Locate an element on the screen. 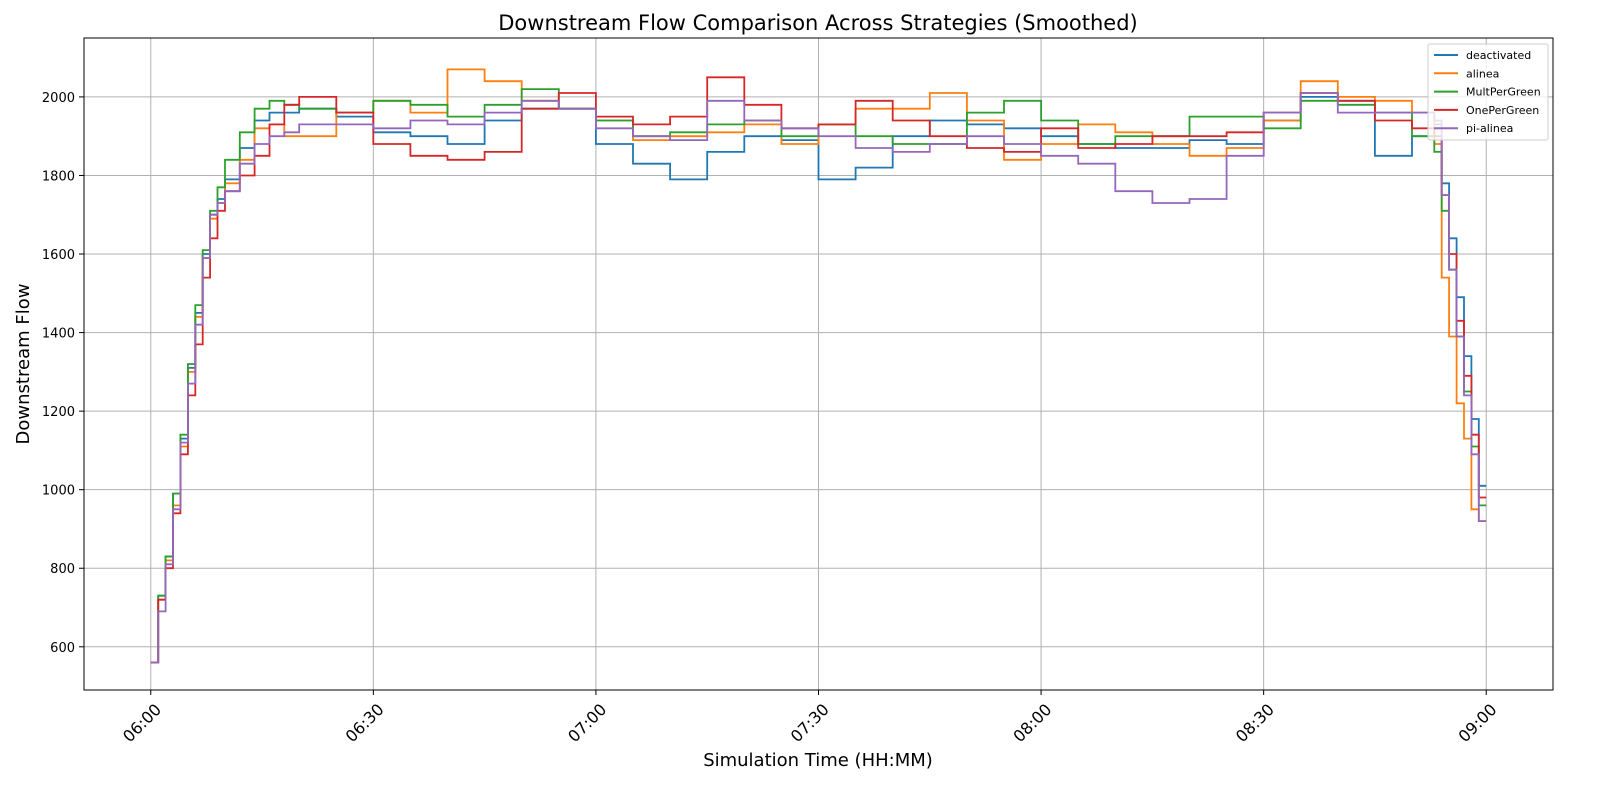  x-tick-label: 08:30 is located at coordinates (1255, 723).